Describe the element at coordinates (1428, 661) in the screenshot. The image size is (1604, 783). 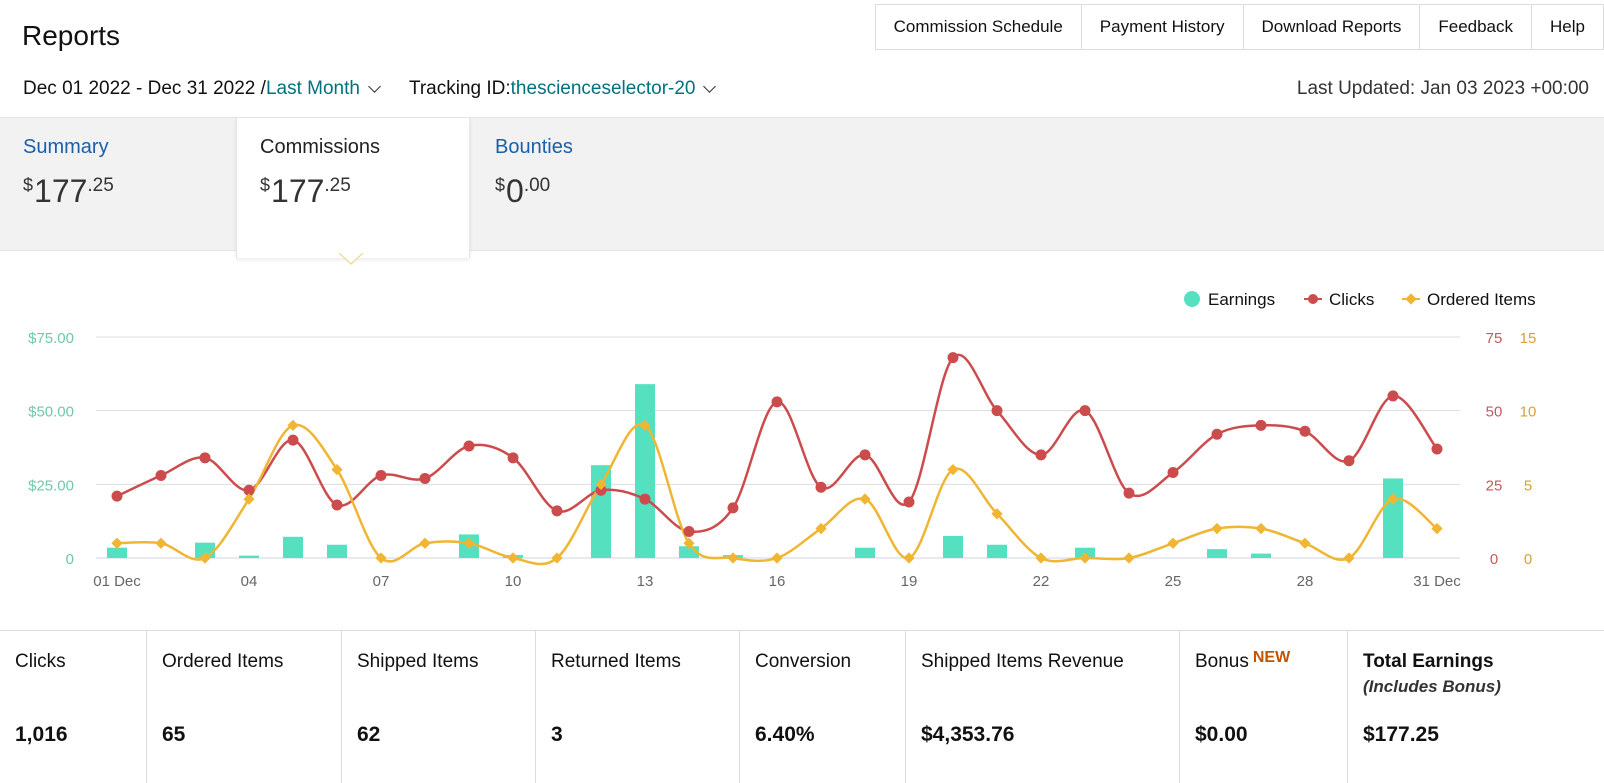
I see `stat-label: Total Earnings` at that location.